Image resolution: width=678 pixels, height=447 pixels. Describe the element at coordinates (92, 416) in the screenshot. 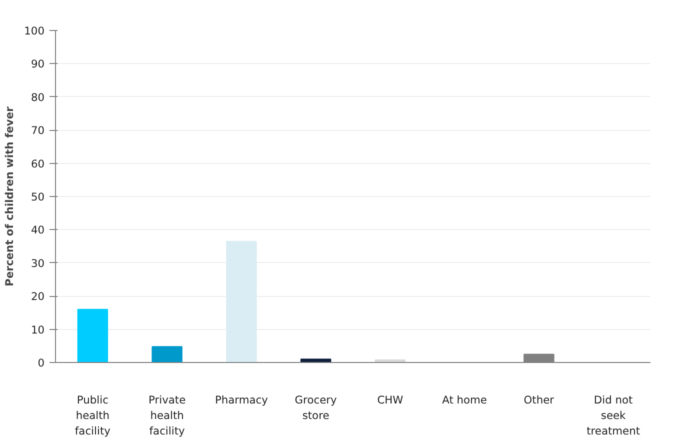

I see `x-tick-label: Public health facility` at that location.